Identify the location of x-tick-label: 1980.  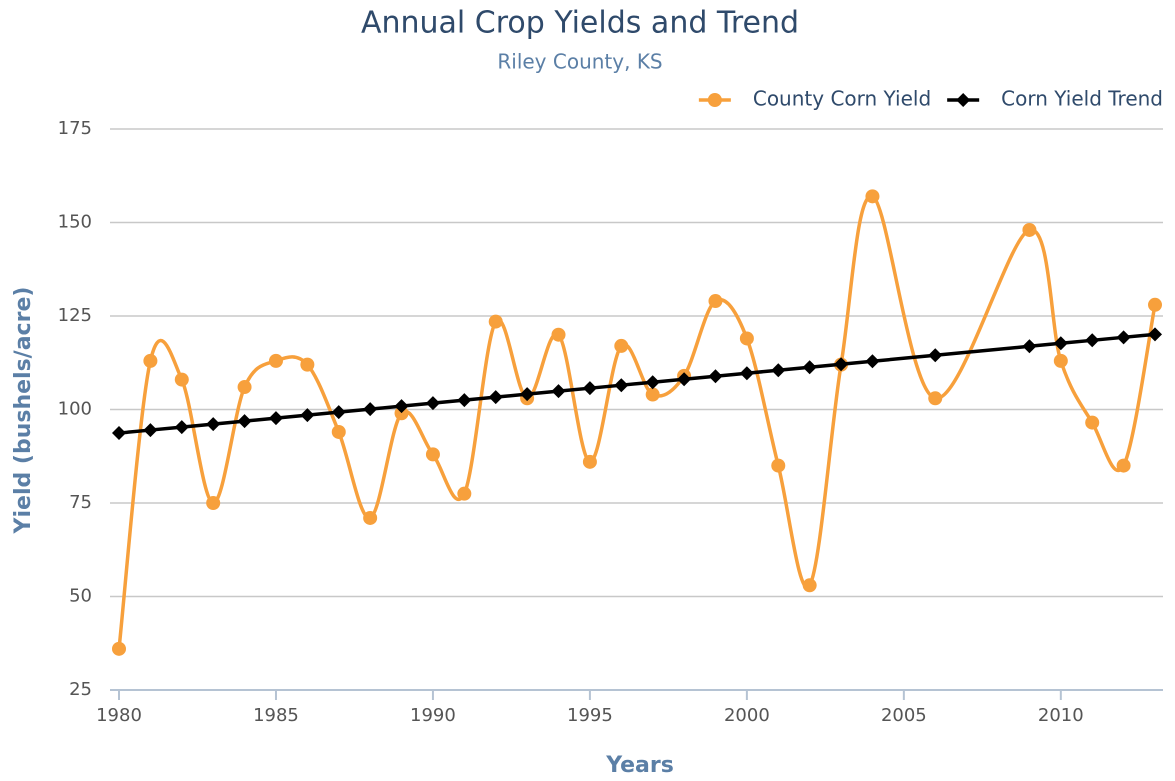
(119, 715).